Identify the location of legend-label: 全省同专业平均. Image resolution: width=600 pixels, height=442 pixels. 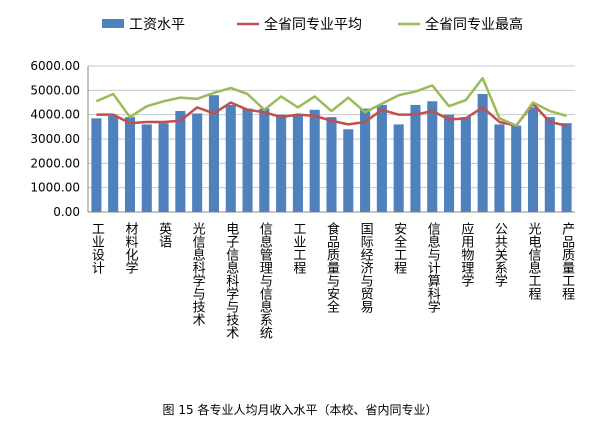
(313, 24).